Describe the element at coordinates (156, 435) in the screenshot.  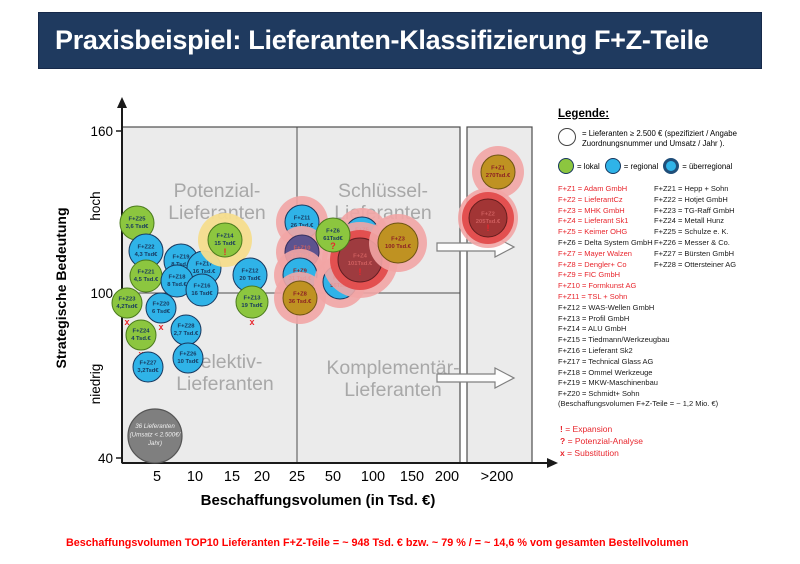
I see `summary-bubble-text: (Umsatz < 2.500€/` at that location.